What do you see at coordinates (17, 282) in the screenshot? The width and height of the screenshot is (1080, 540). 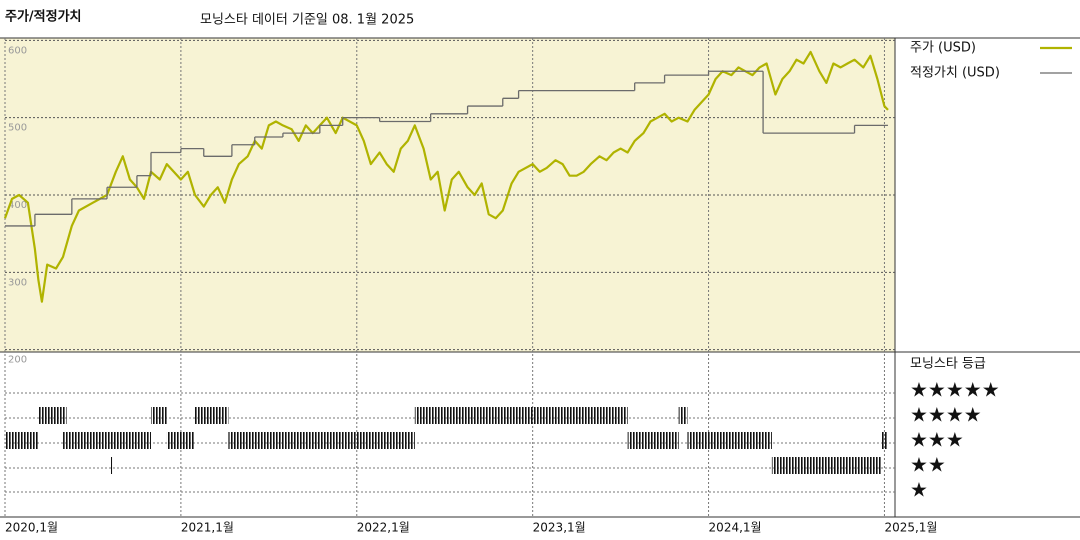 I see `y-tick-label: 300` at bounding box center [17, 282].